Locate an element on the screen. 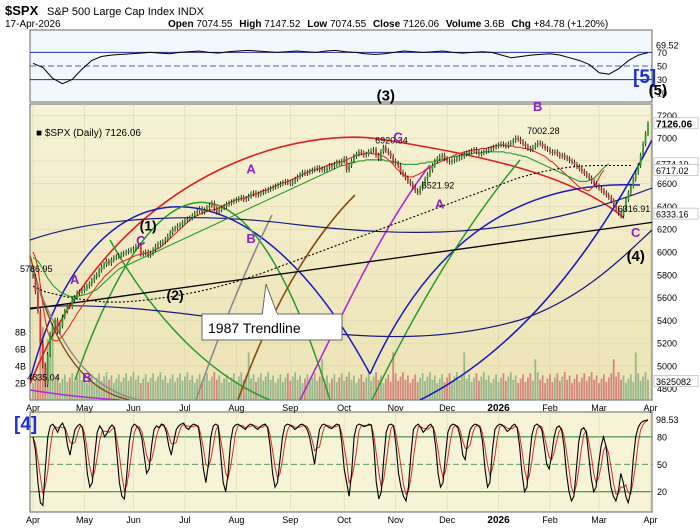 The image size is (700, 530). price-tick-label: 5600 is located at coordinates (667, 298).